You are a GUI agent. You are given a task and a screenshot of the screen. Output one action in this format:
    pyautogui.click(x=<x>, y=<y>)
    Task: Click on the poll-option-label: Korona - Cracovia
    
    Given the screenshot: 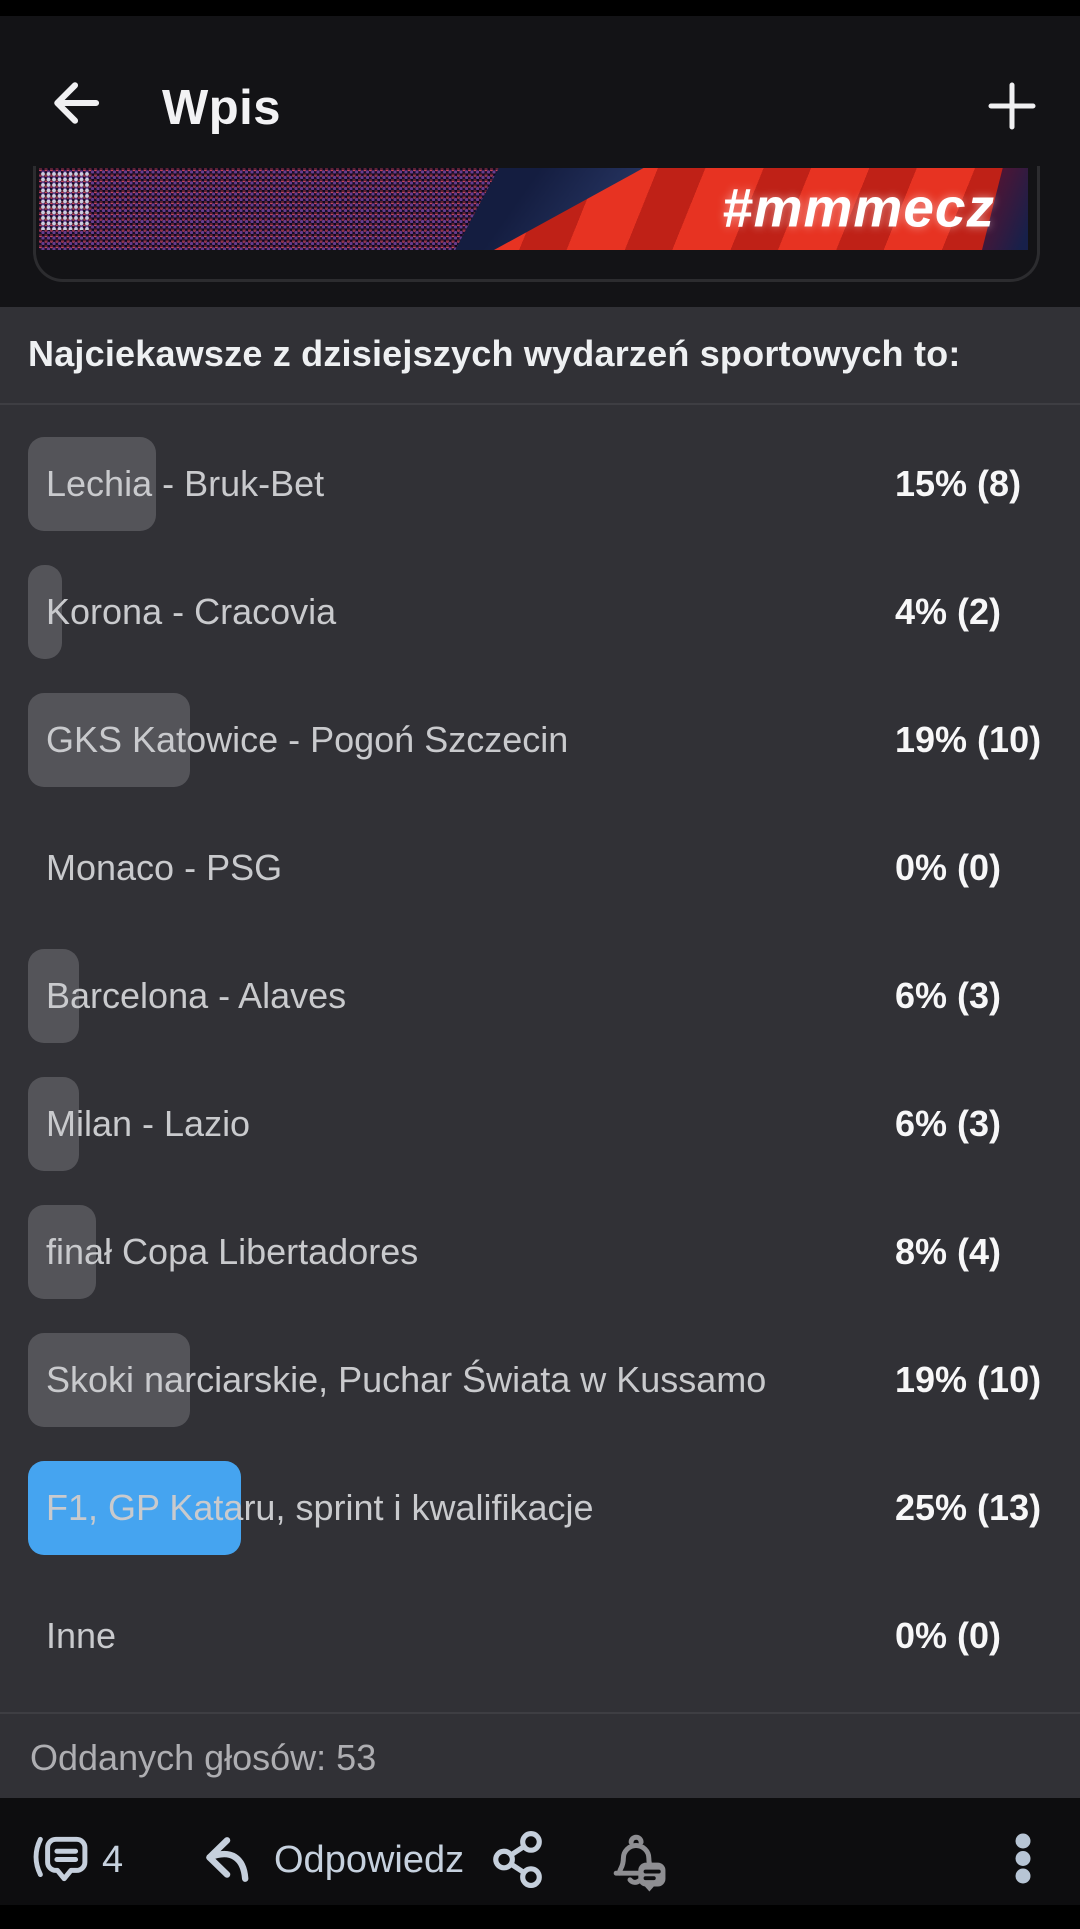 What is the action you would take?
    pyautogui.click(x=191, y=611)
    